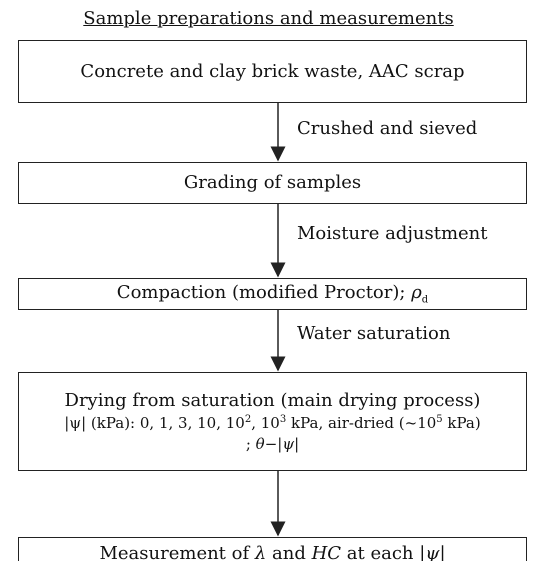 This screenshot has width=537, height=561. Describe the element at coordinates (289, 552) in the screenshot. I see `text: and` at that location.